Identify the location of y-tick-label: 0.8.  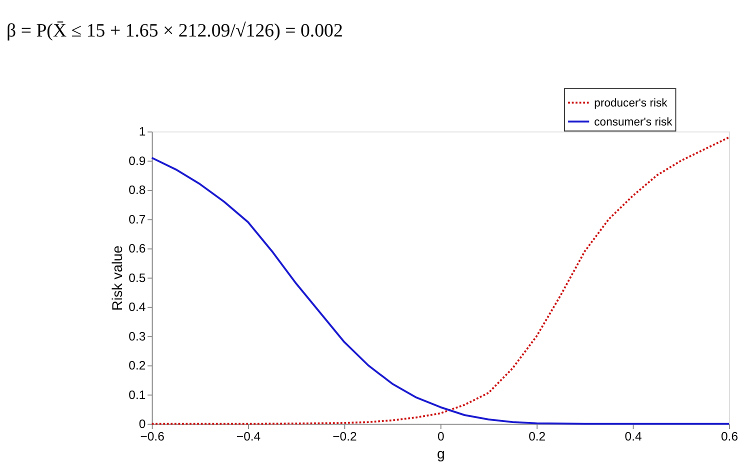
(137, 190).